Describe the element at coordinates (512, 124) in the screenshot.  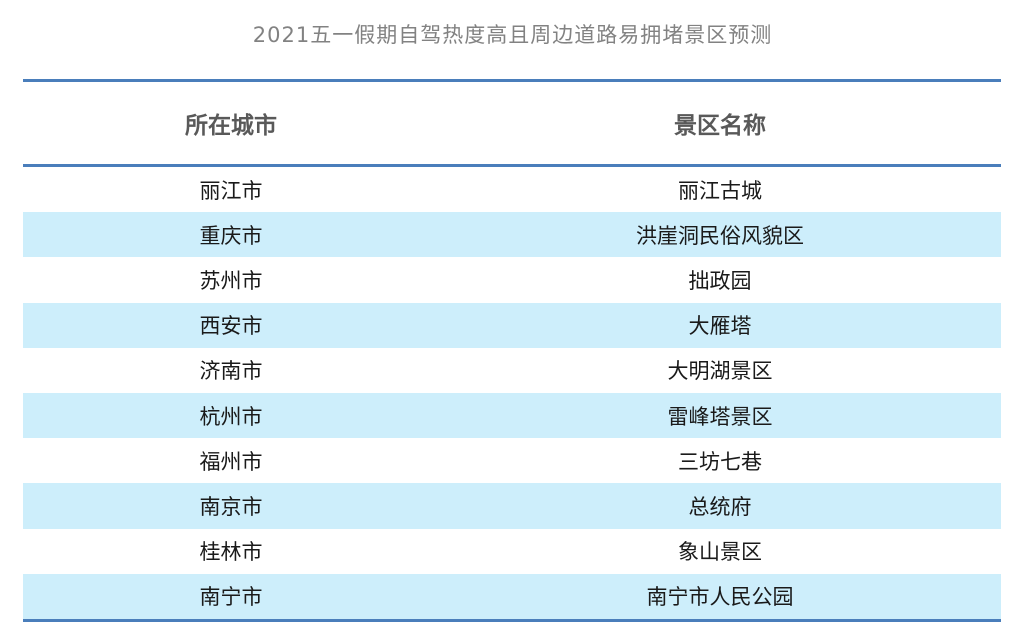
I see `table-header-row: 所在城市 景区名称` at that location.